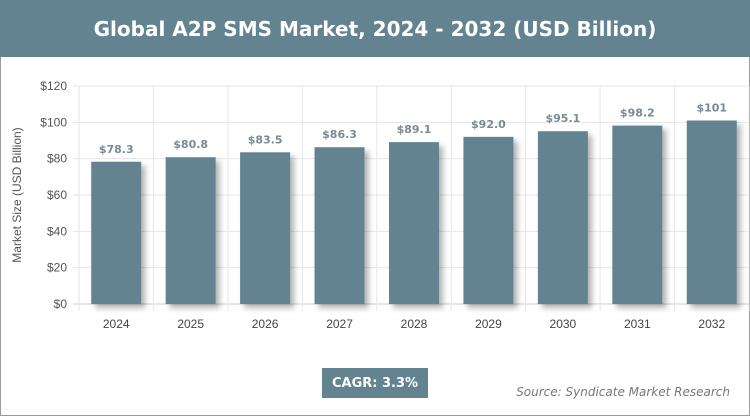 The image size is (750, 417). I want to click on y-tick-label: $20, so click(57, 268).